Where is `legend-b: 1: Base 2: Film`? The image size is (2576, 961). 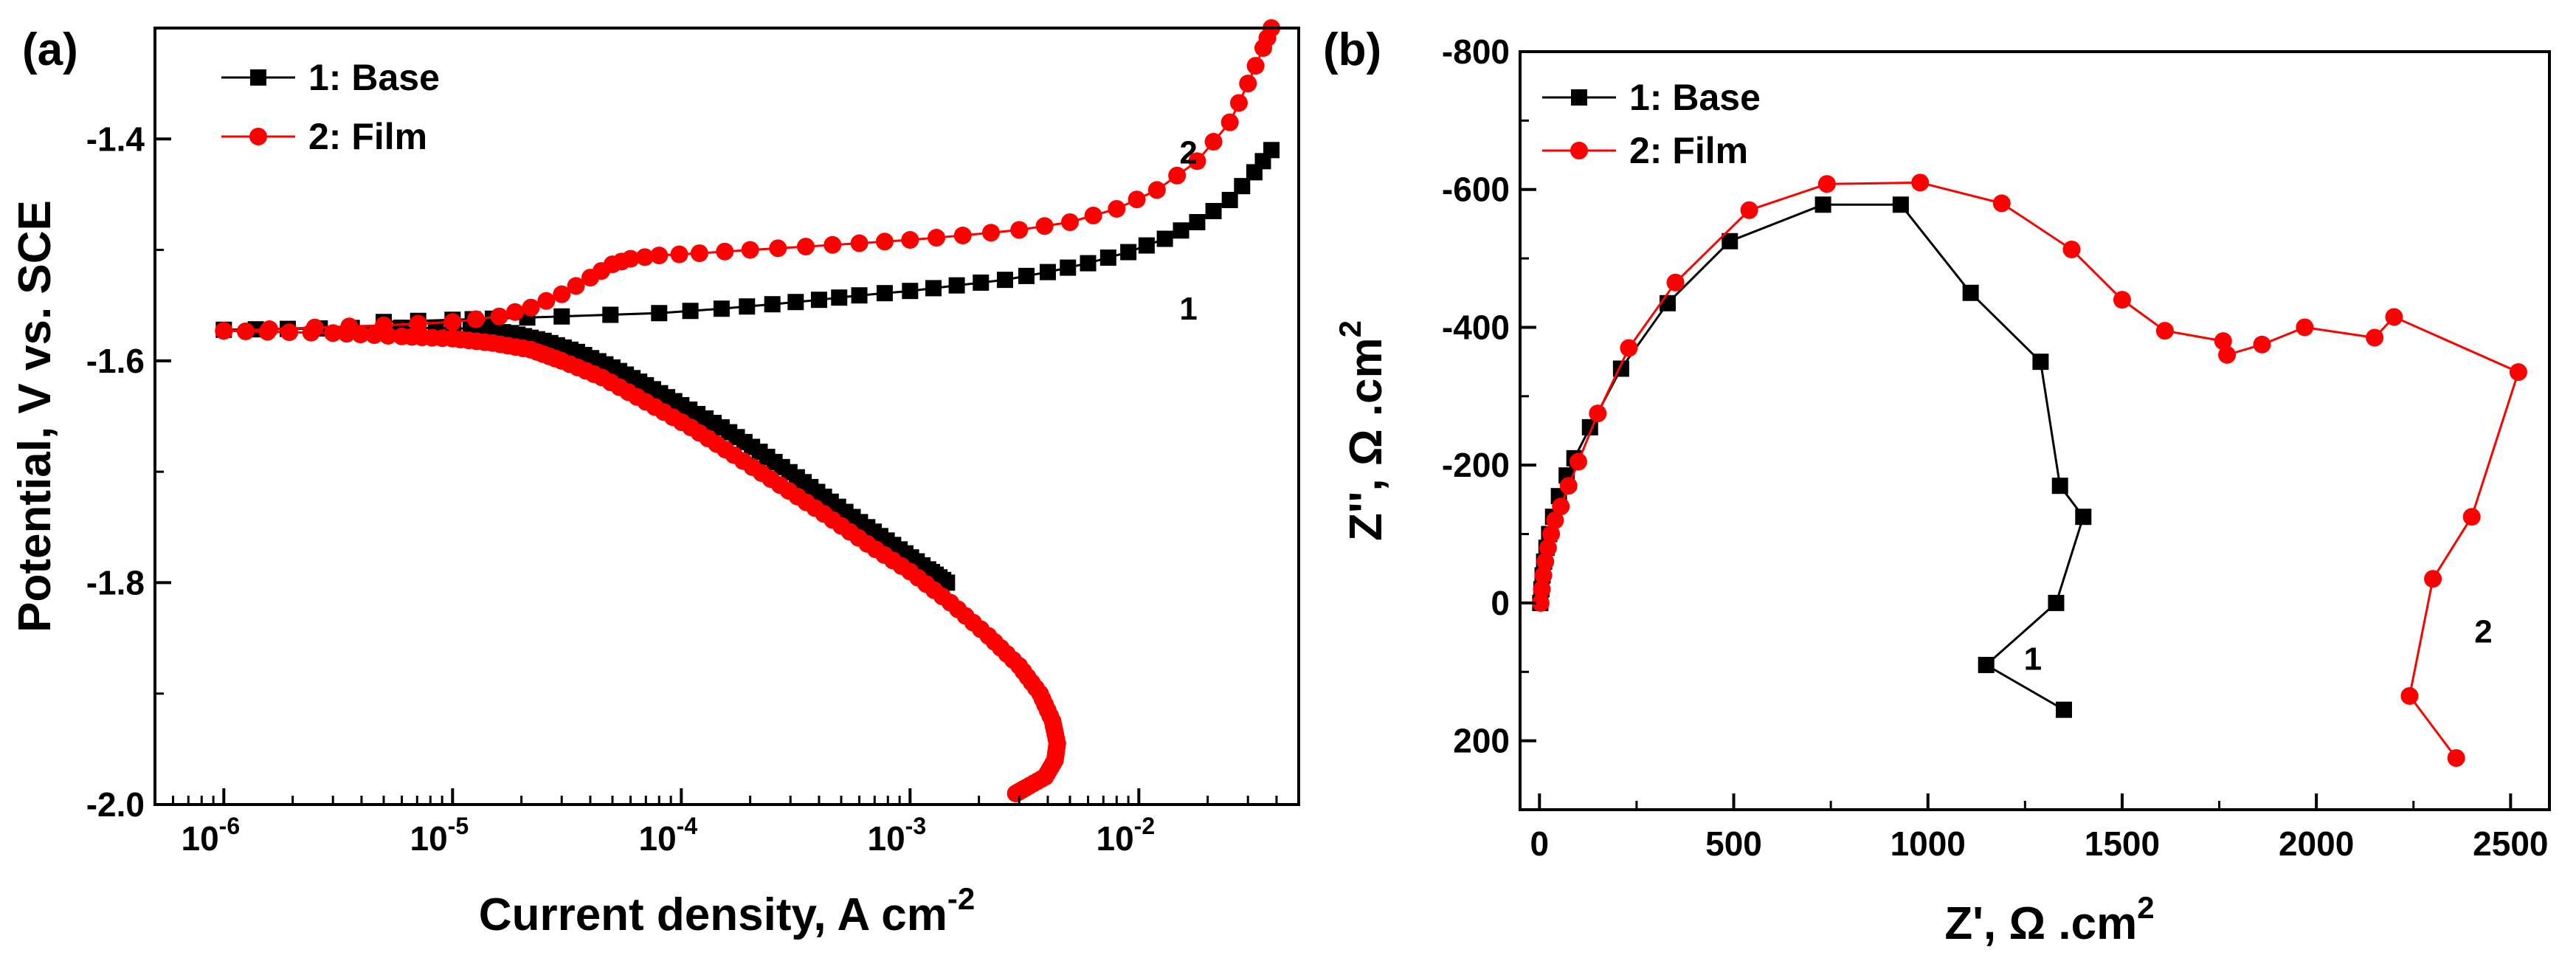 legend-b: 1: Base 2: Film is located at coordinates (1652, 124).